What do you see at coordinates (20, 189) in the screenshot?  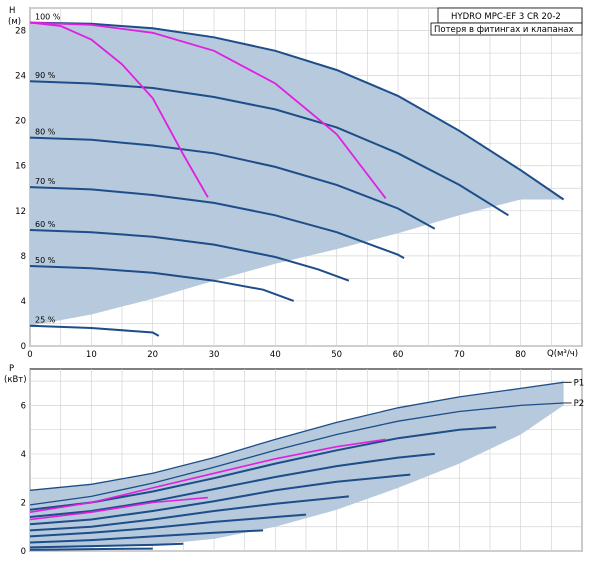 I see `top-y-ticks: 0 4 8 12 16 20 24 28` at bounding box center [20, 189].